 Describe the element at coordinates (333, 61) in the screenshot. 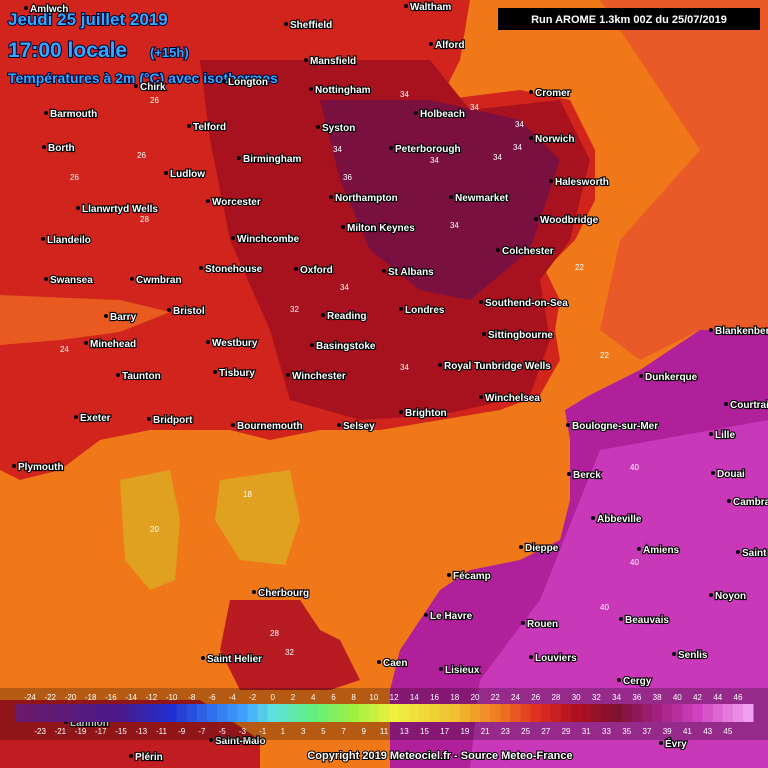

I see `city-label: Mansfield` at that location.